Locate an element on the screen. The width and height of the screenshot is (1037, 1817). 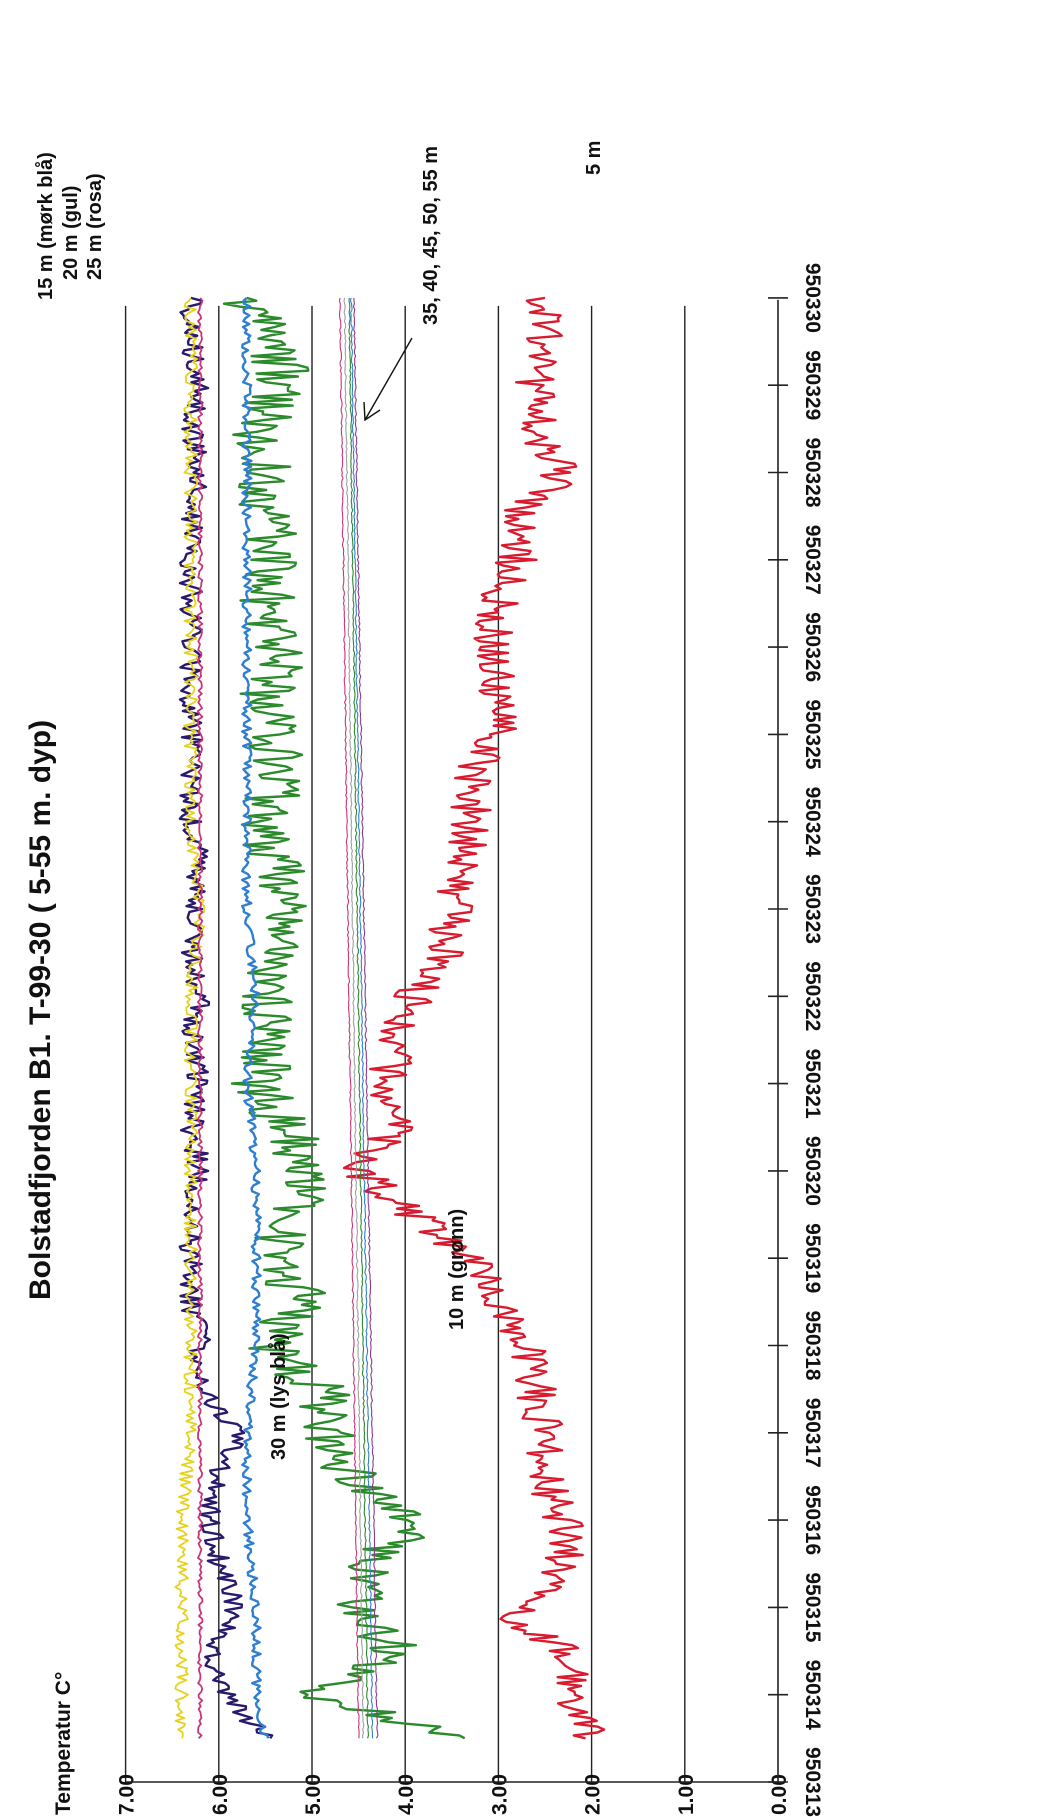
series-line-40m is located at coordinates (354, 1018).